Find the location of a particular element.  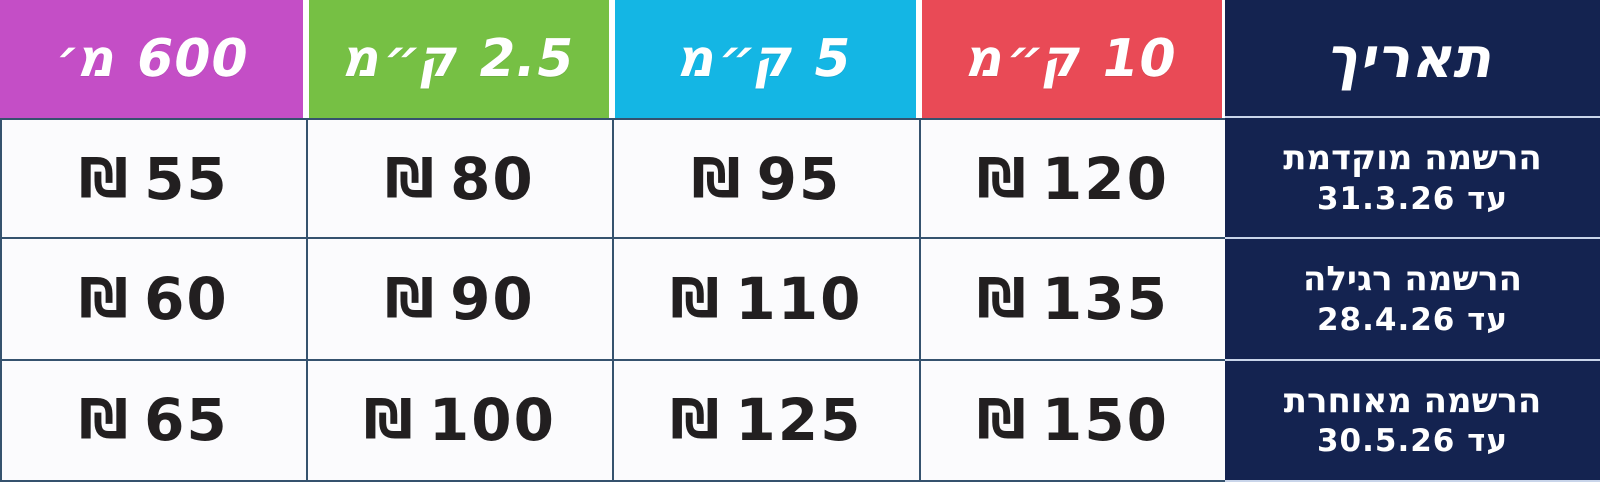

price-cell-regular-10km: ₪ 135 is located at coordinates (1072, 300).